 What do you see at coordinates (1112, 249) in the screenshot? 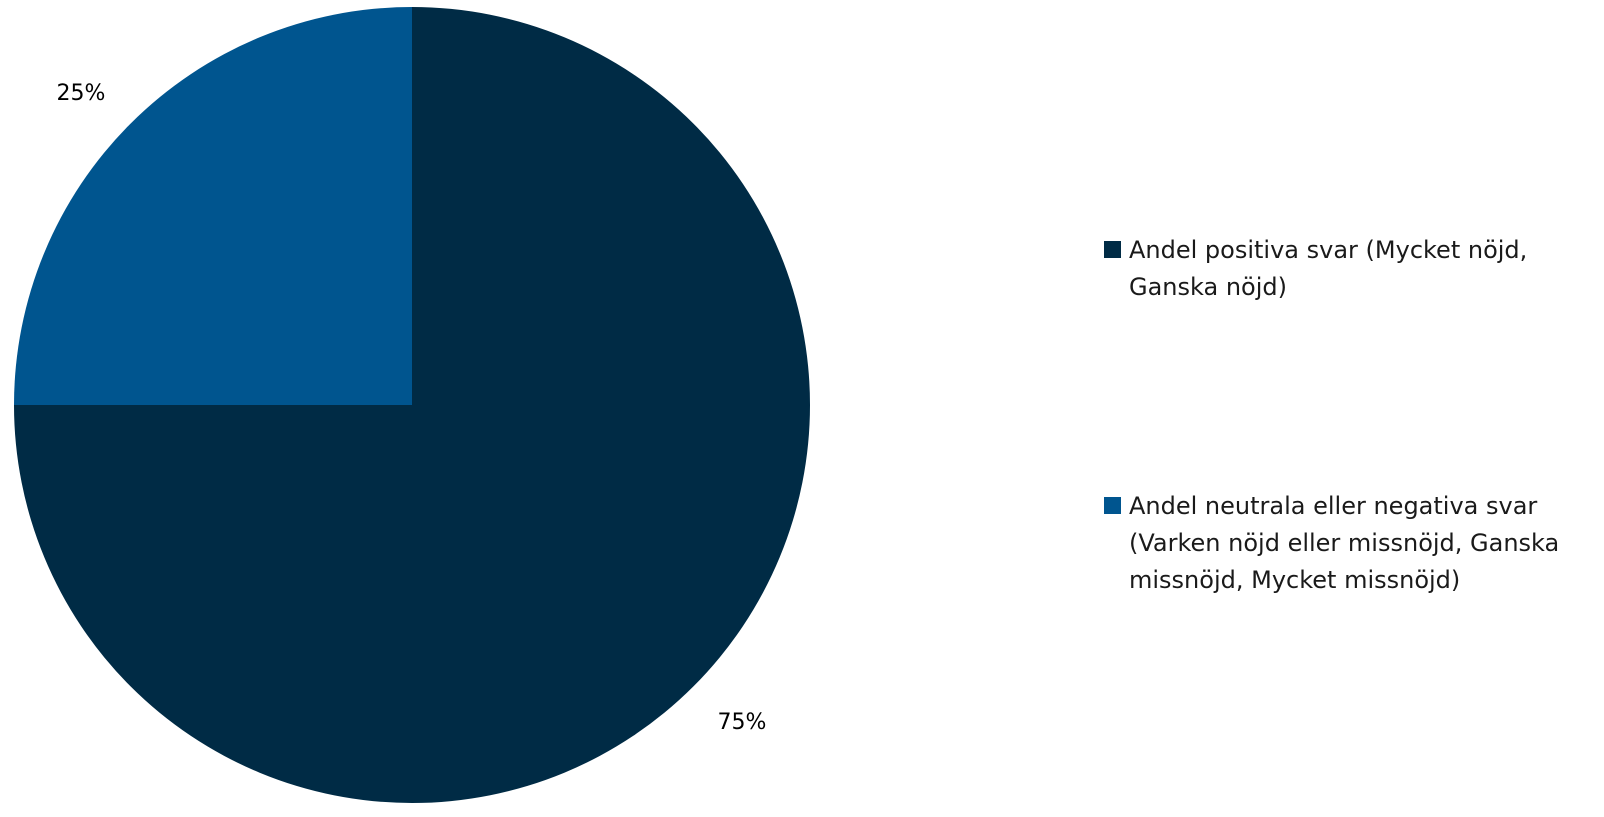
I see `legend-swatch-positive` at bounding box center [1112, 249].